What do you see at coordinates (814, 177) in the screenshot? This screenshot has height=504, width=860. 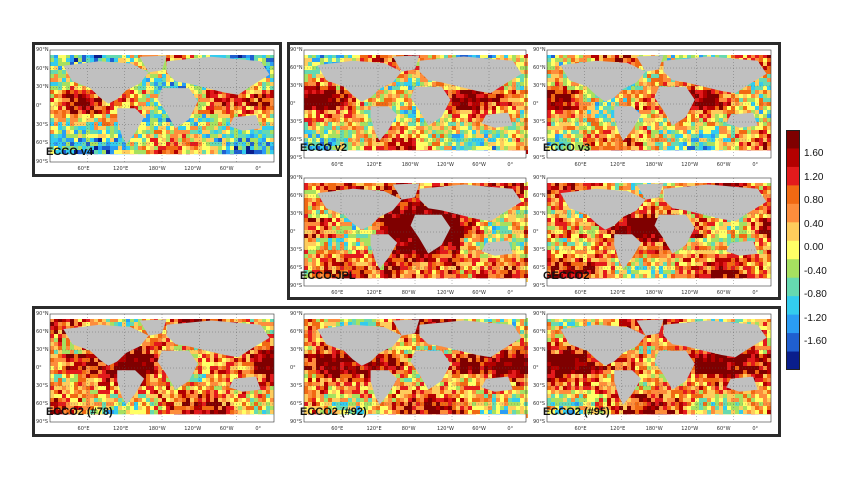 I see `colorbar-tick-label: 1.20` at bounding box center [814, 177].